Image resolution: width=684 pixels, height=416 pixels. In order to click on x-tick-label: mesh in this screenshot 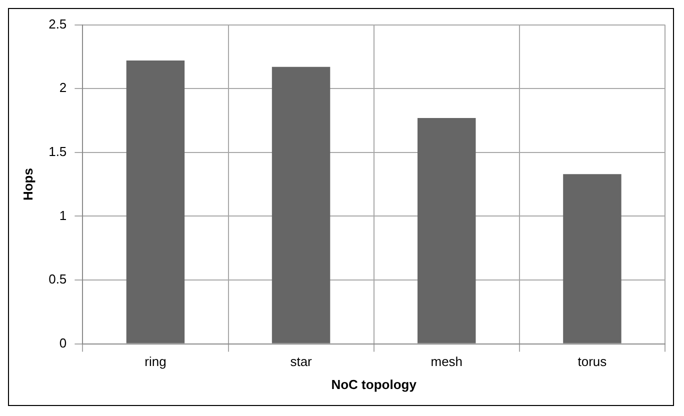, I will do `click(446, 362)`.